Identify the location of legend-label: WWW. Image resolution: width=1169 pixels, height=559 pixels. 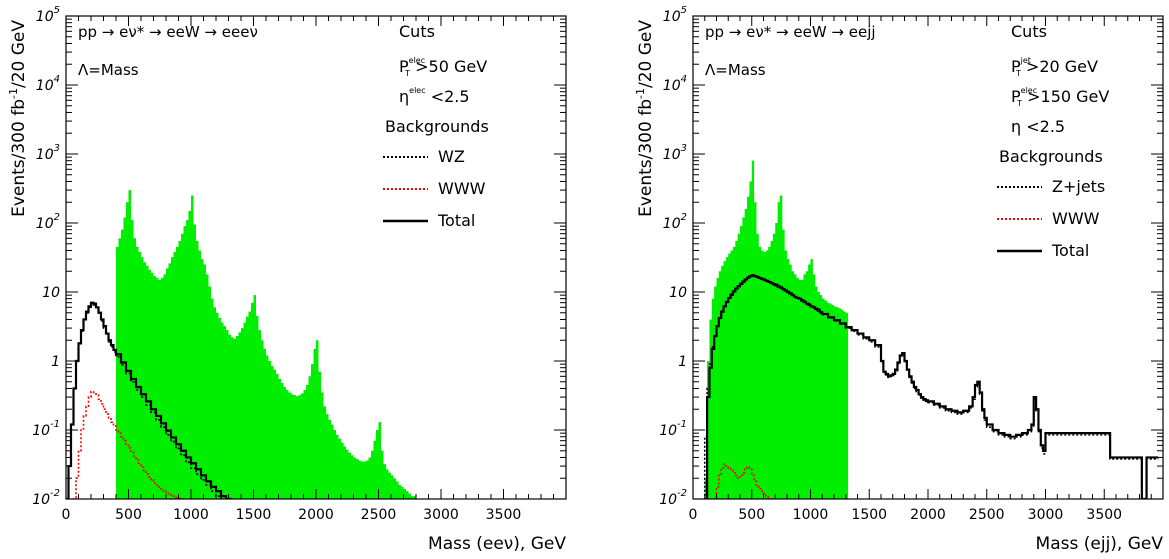
(1076, 218).